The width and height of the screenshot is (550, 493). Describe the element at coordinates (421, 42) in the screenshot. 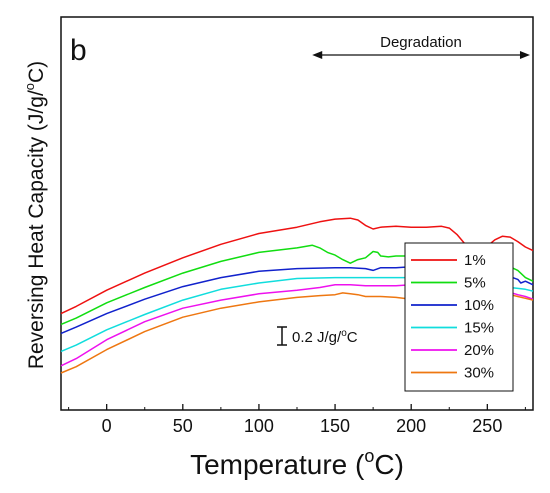

I see `degradation-label: Degradation` at that location.